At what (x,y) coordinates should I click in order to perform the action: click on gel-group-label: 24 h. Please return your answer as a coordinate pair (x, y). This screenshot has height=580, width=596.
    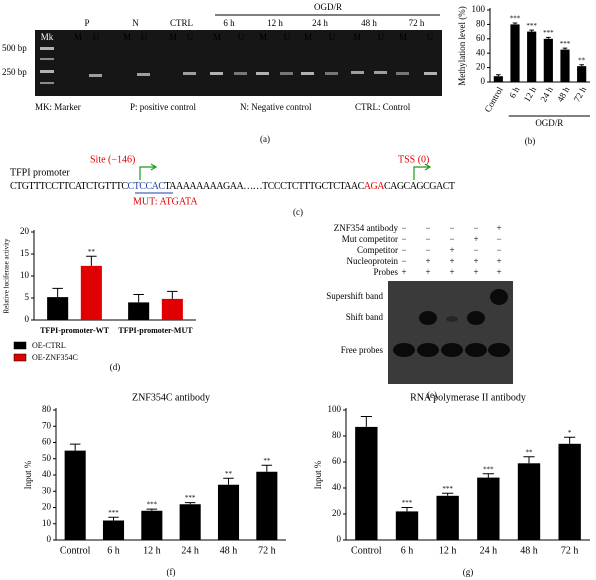
    Looking at the image, I should click on (320, 23).